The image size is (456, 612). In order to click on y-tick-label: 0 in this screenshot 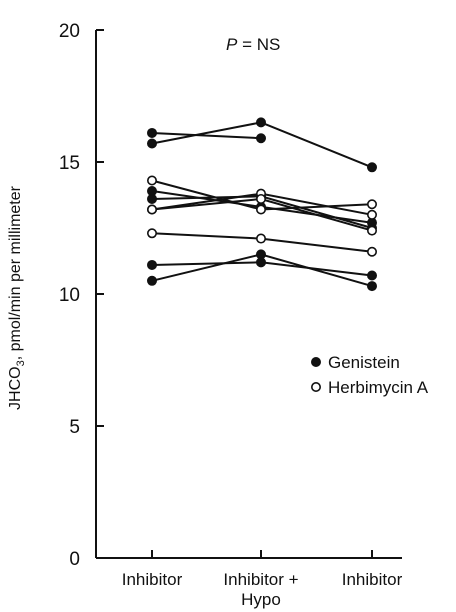, I will do `click(74, 559)`.